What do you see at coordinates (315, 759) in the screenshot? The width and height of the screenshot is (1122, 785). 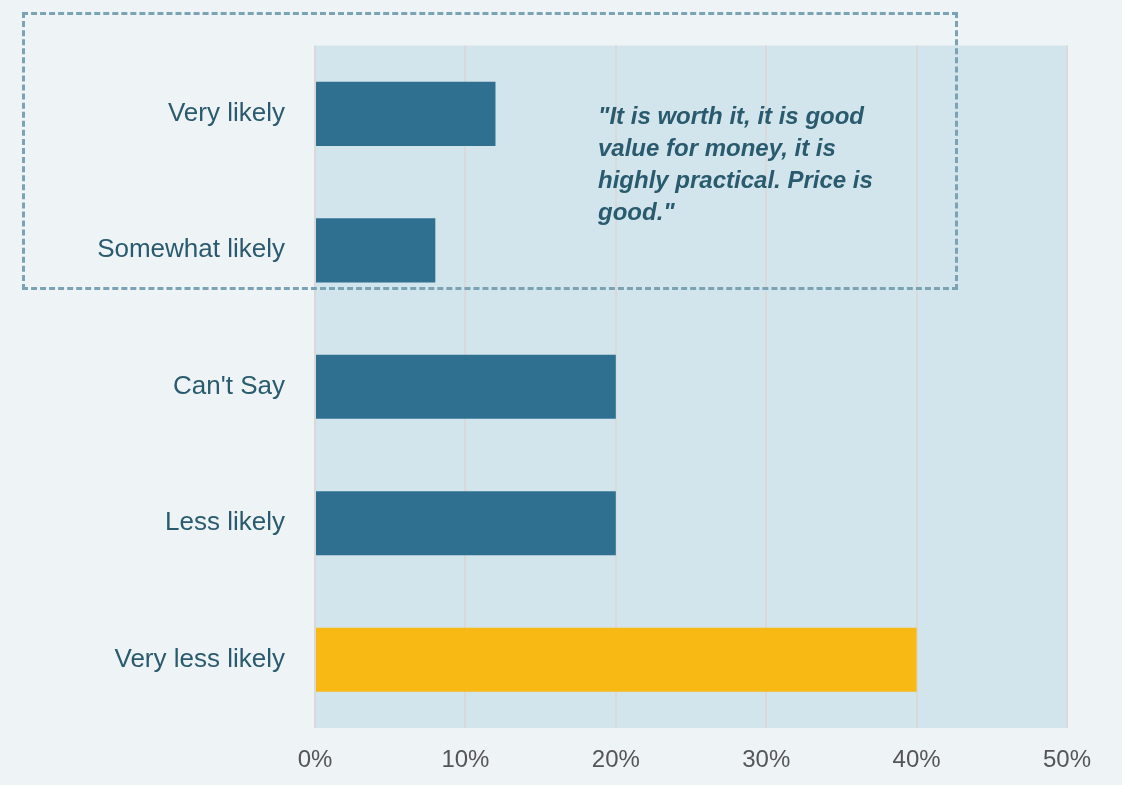 I see `x-tick-label: 0%` at bounding box center [315, 759].